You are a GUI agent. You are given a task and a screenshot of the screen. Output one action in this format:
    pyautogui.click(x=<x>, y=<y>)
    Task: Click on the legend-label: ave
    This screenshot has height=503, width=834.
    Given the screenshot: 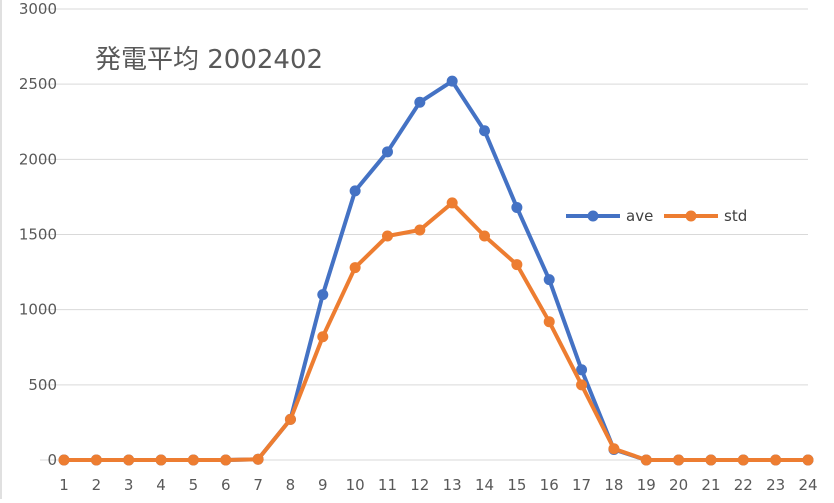 What is the action you would take?
    pyautogui.click(x=639, y=216)
    